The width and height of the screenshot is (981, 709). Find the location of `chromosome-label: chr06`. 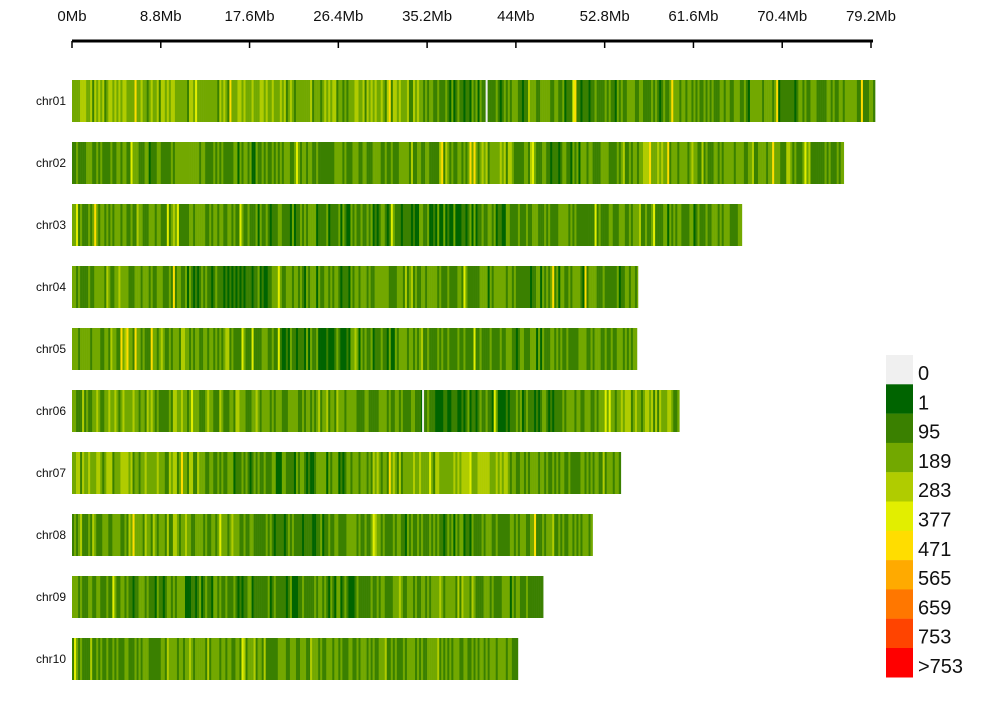

chromosome-label: chr06 is located at coordinates (51, 411).